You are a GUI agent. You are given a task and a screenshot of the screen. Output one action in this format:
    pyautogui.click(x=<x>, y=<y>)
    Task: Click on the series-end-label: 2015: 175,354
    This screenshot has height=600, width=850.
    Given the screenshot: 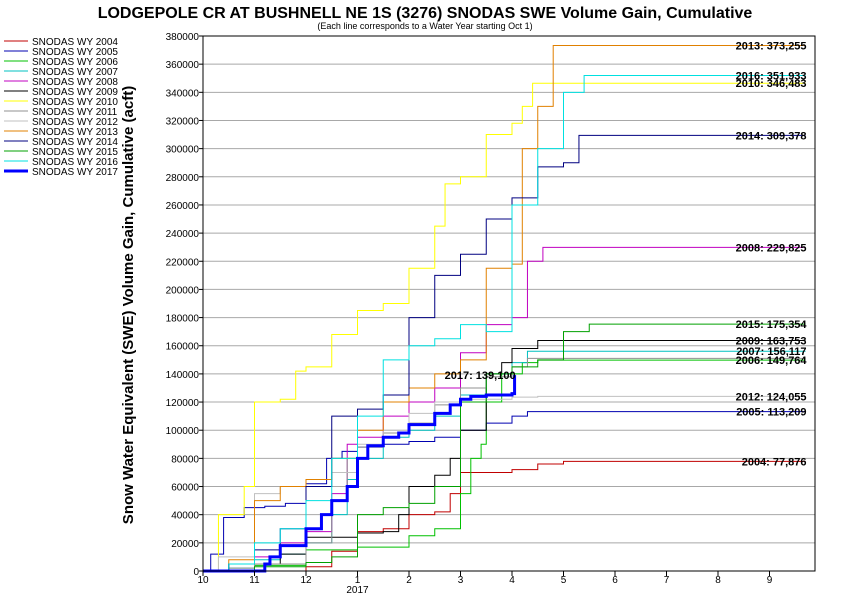 What is the action you would take?
    pyautogui.click(x=772, y=325)
    